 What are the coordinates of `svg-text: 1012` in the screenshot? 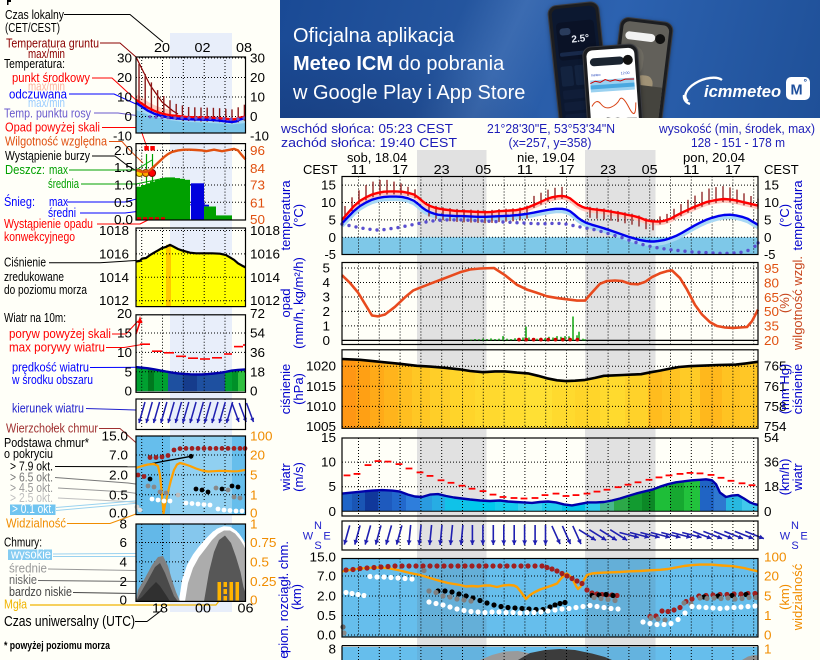 It's located at (114, 300).